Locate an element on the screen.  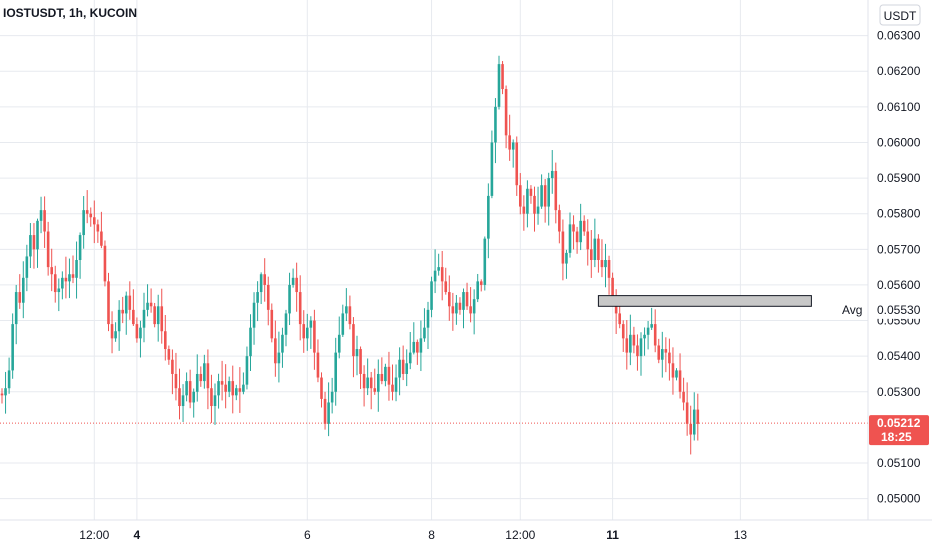
currency-button is located at coordinates (900, 15).